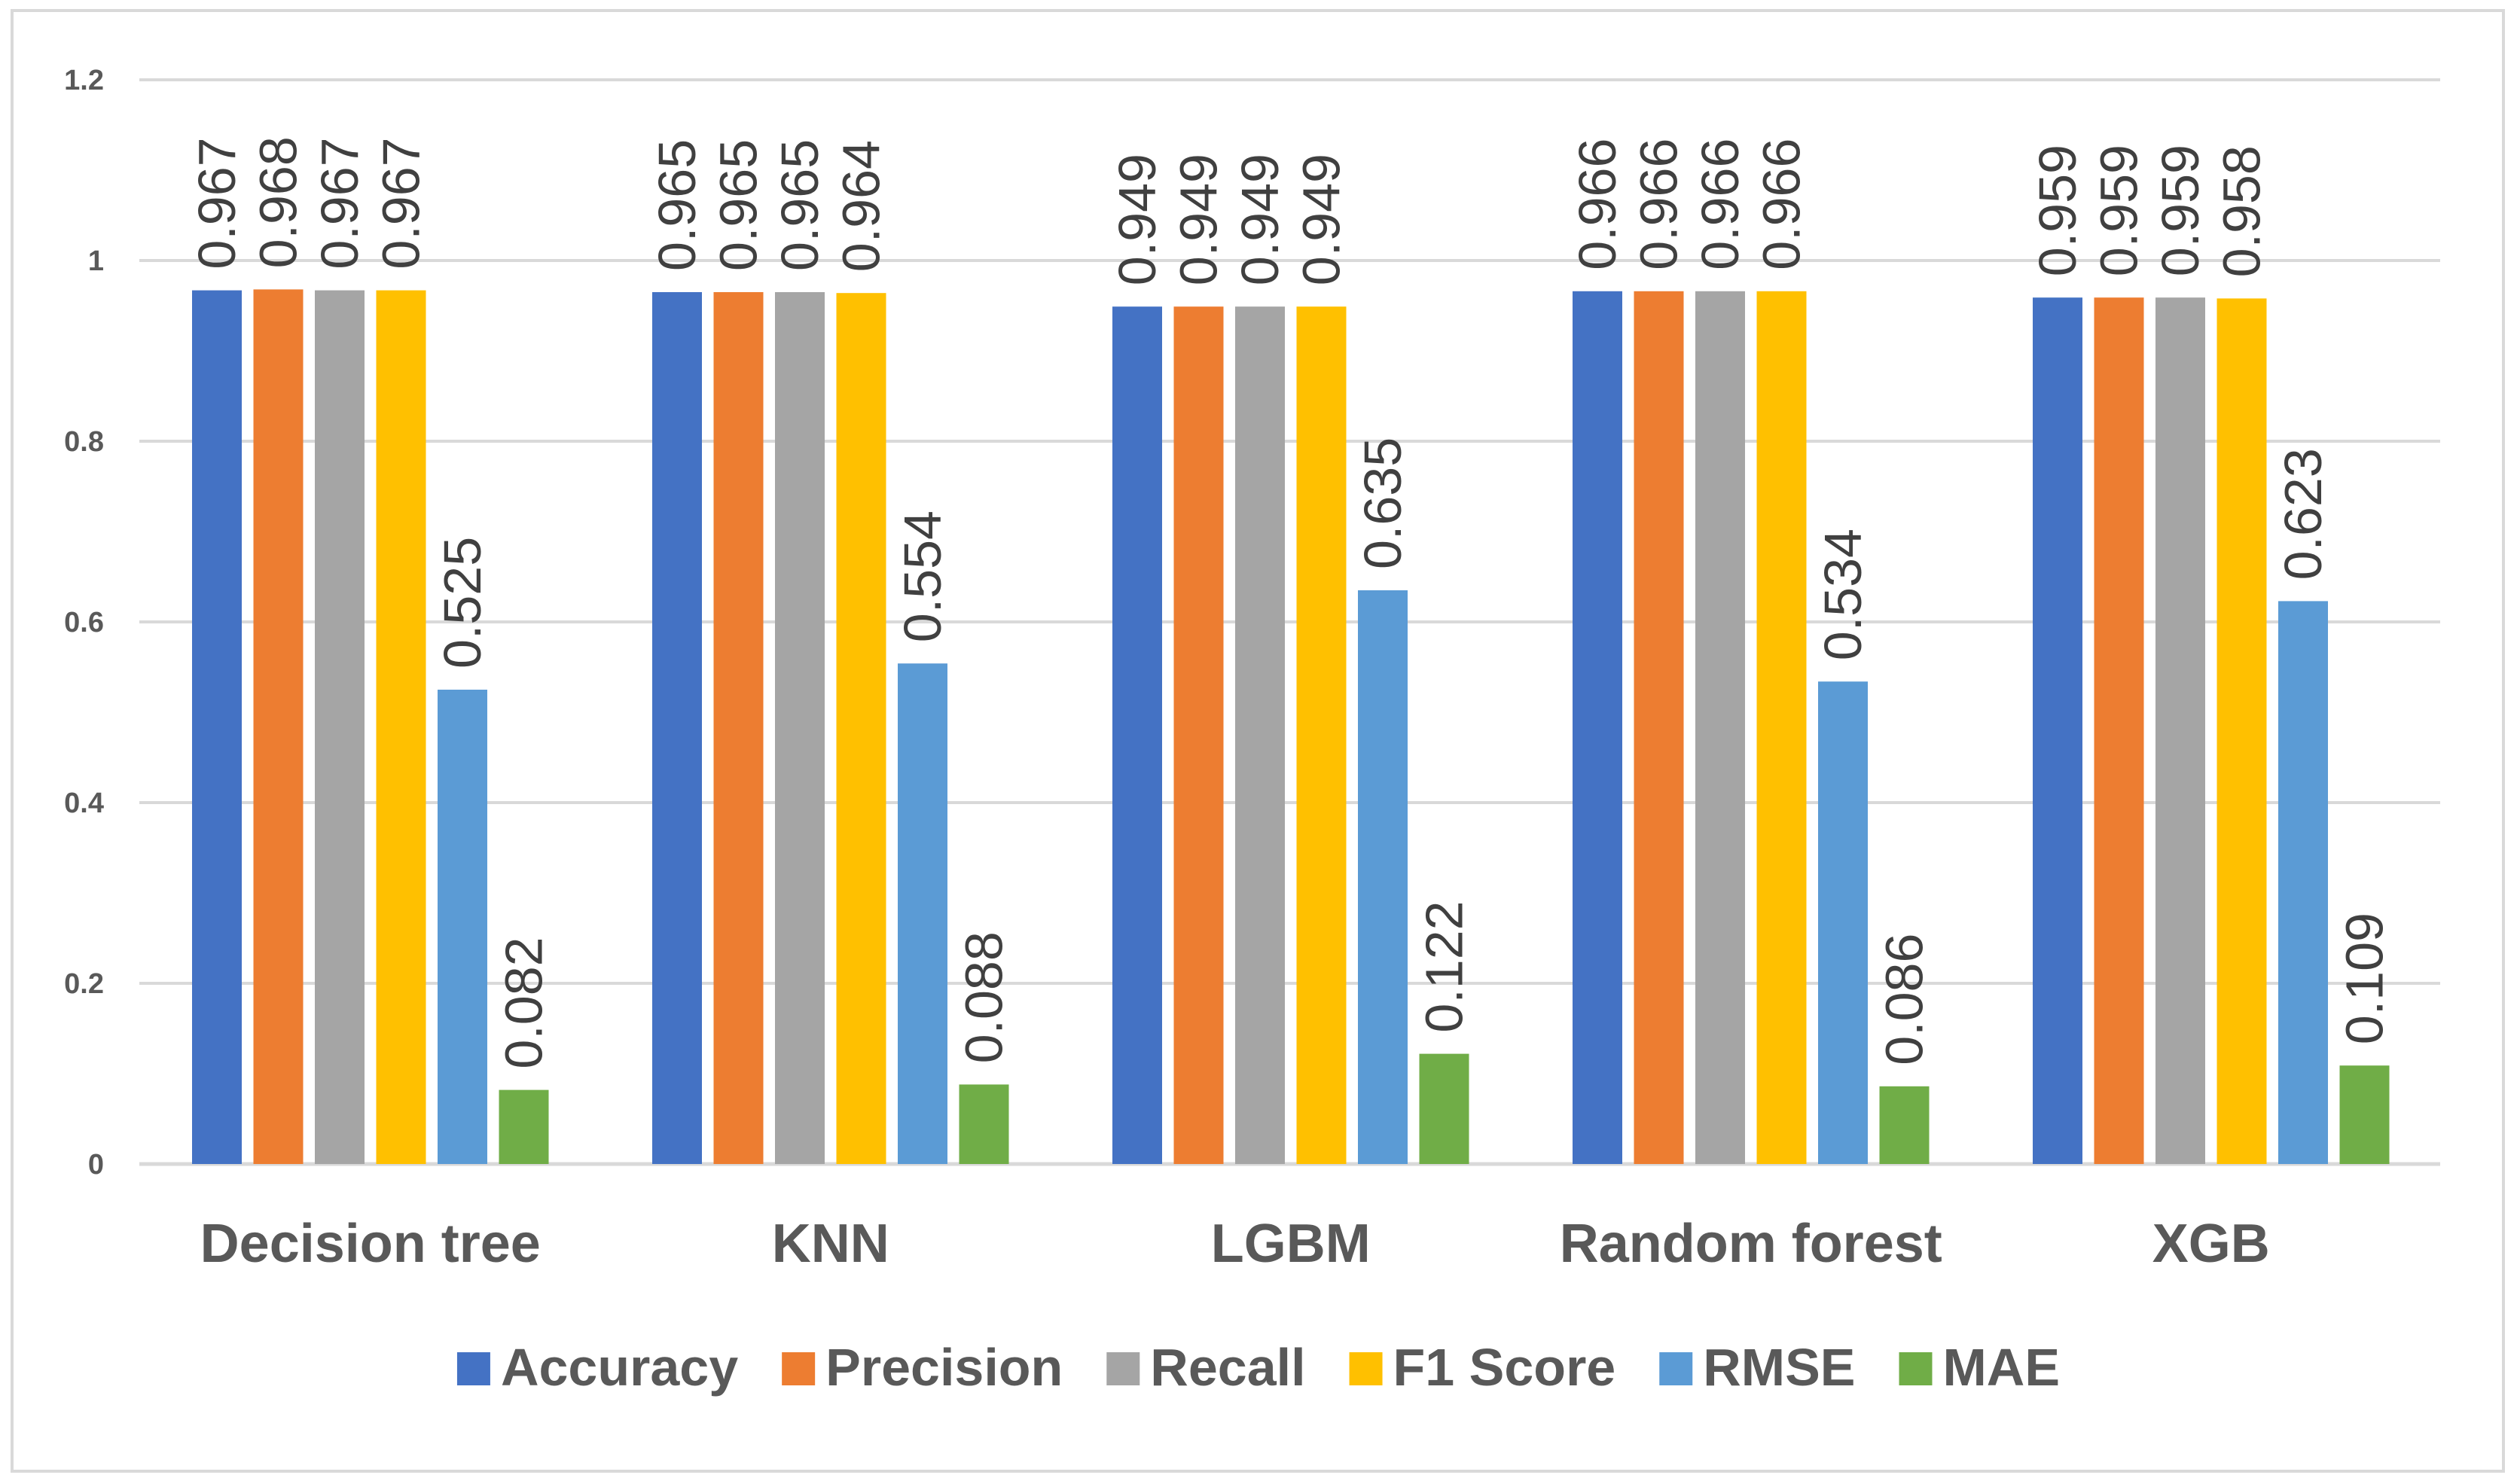 The height and width of the screenshot is (1484, 2517). I want to click on y-tick-label: 0.8, so click(84, 442).